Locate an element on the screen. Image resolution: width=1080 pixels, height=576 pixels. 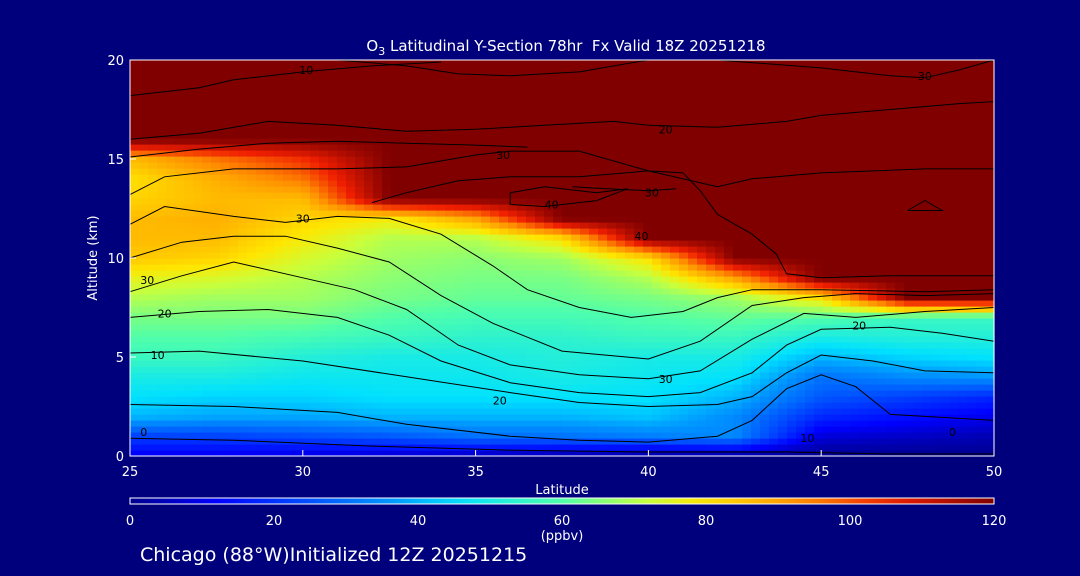
x-tick-label: 40 is located at coordinates (648, 472).